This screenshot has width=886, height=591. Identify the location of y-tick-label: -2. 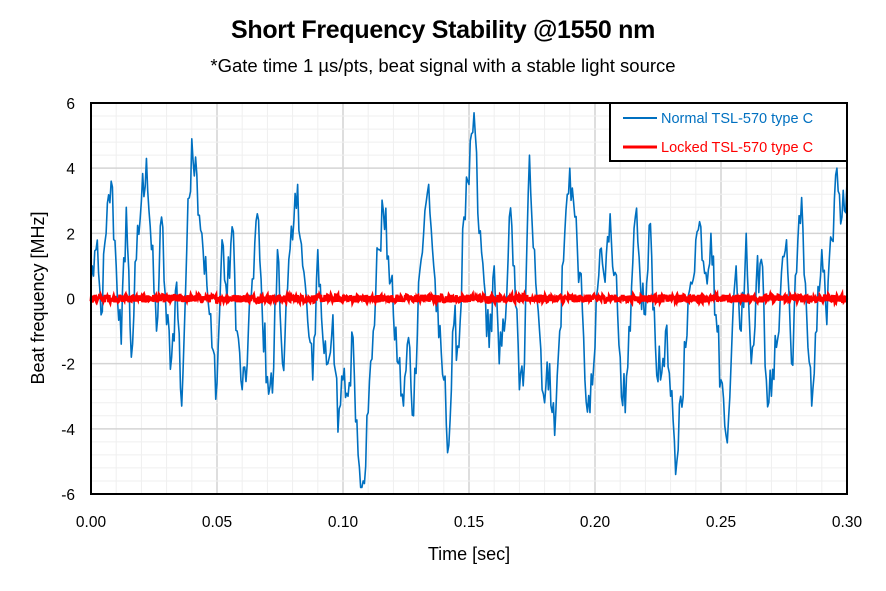
(68, 365).